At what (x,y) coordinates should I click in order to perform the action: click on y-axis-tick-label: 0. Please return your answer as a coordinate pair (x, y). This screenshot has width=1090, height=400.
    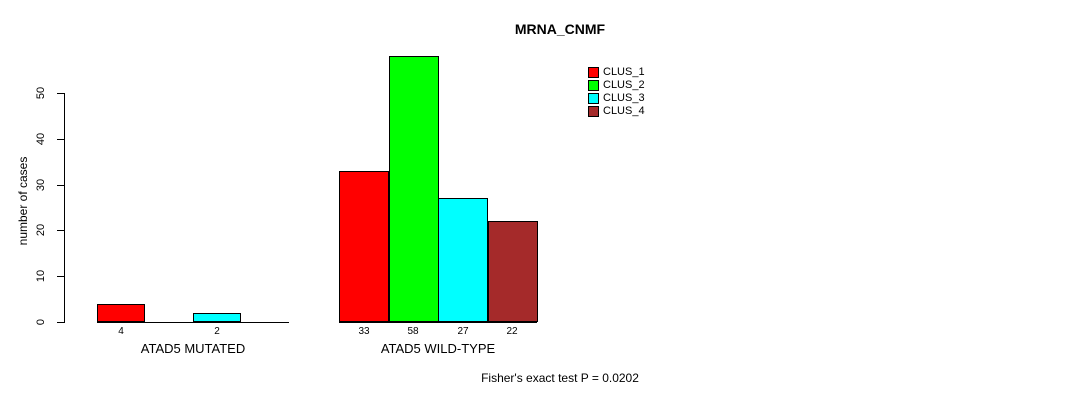
    Looking at the image, I should click on (41, 322).